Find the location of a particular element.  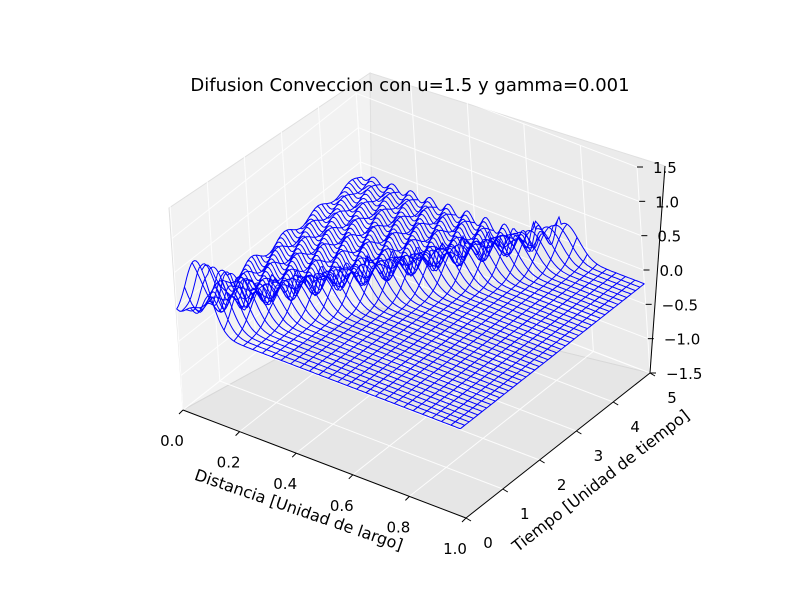

x-axis-ticks: 0.0 0.2 0.4 0.6 0.8 1.0 is located at coordinates (313, 483).